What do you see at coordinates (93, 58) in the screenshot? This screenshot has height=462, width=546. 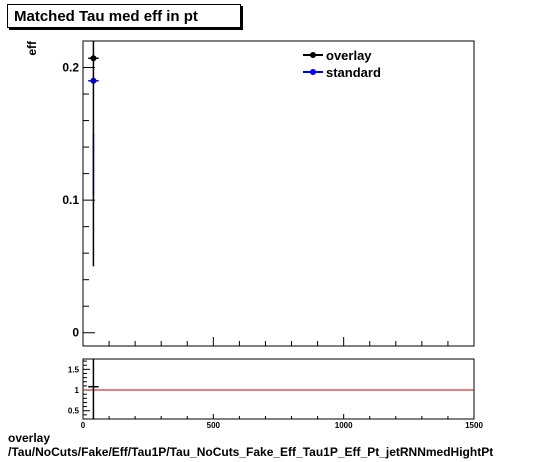 I see `data-point` at bounding box center [93, 58].